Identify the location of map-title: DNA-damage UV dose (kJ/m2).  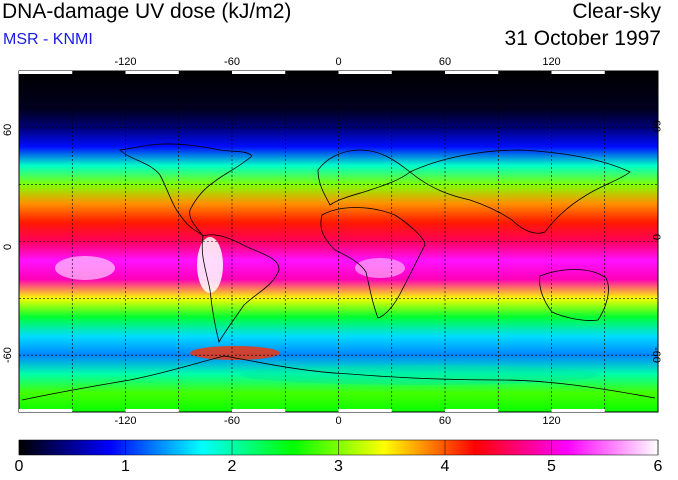
(147, 11).